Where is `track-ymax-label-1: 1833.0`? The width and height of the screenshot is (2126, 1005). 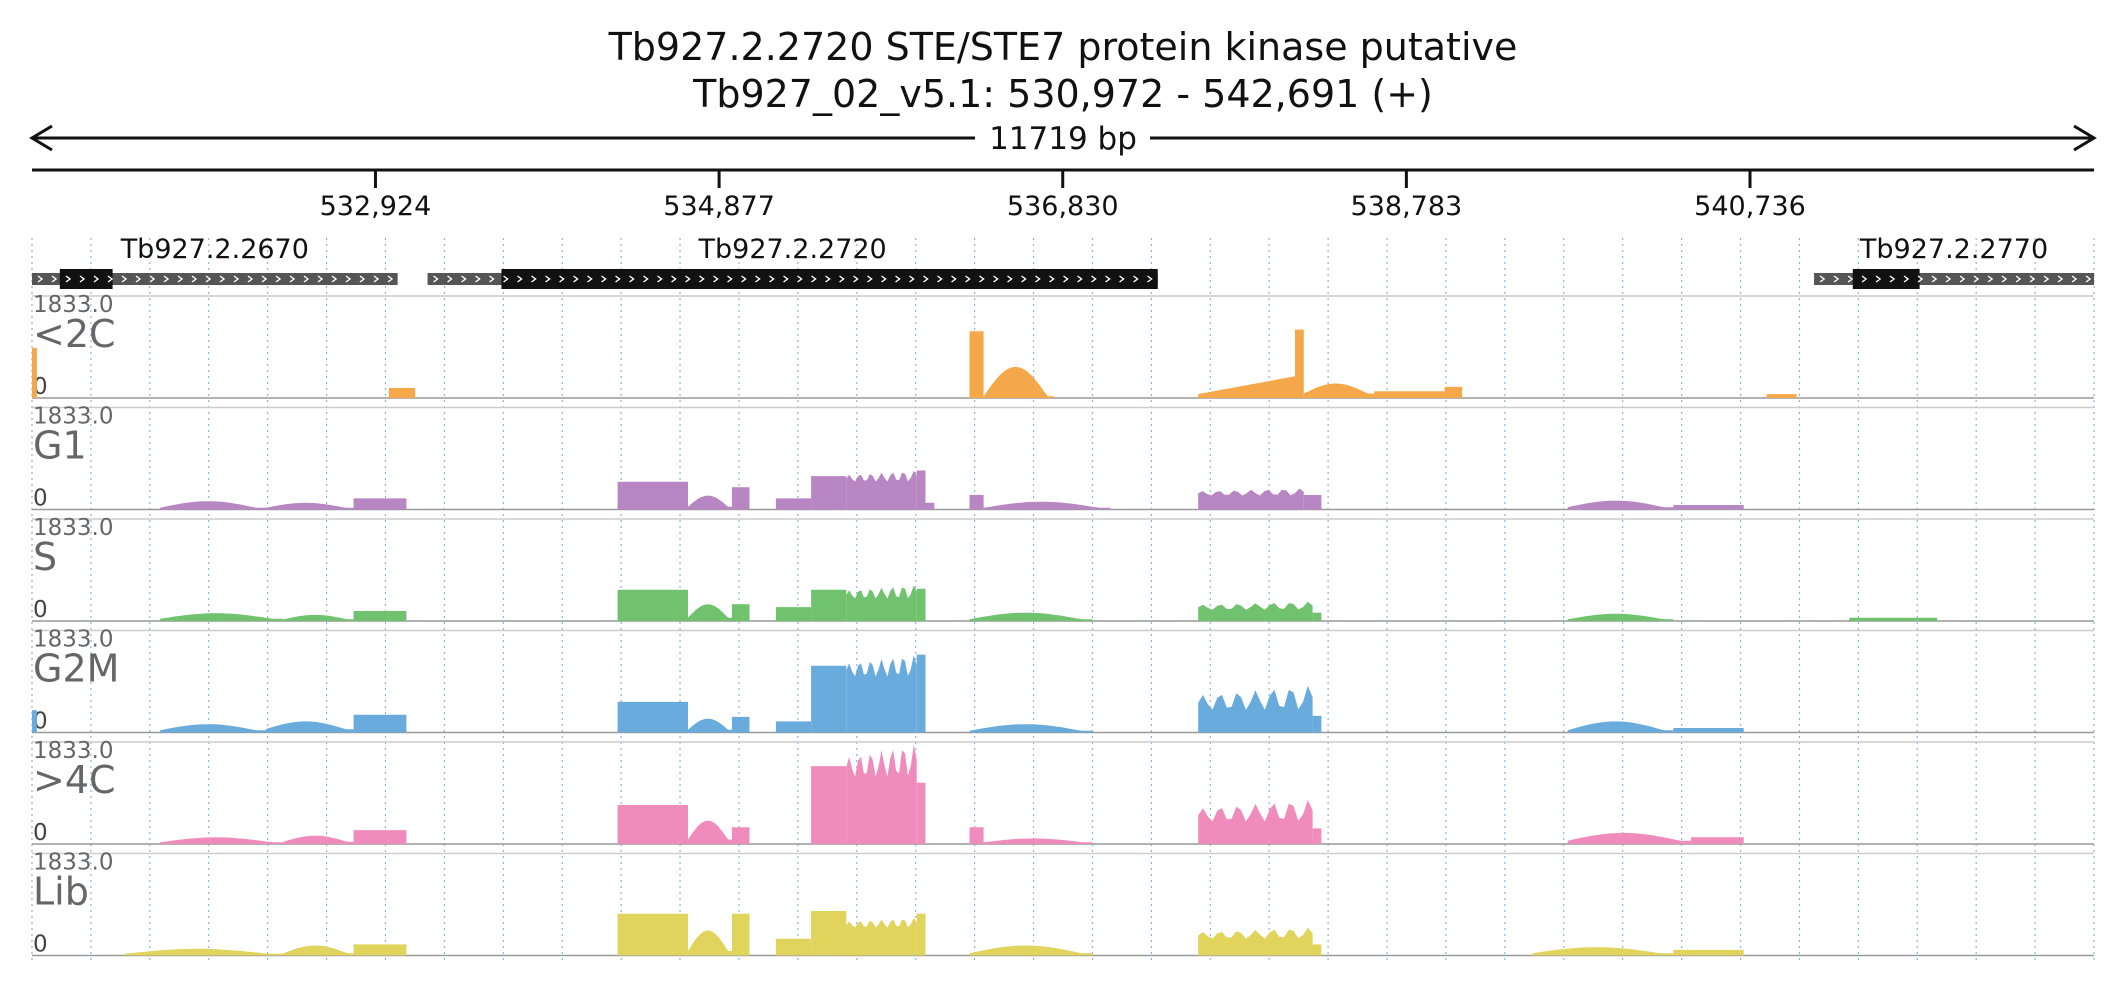 track-ymax-label-1: 1833.0 is located at coordinates (73, 417).